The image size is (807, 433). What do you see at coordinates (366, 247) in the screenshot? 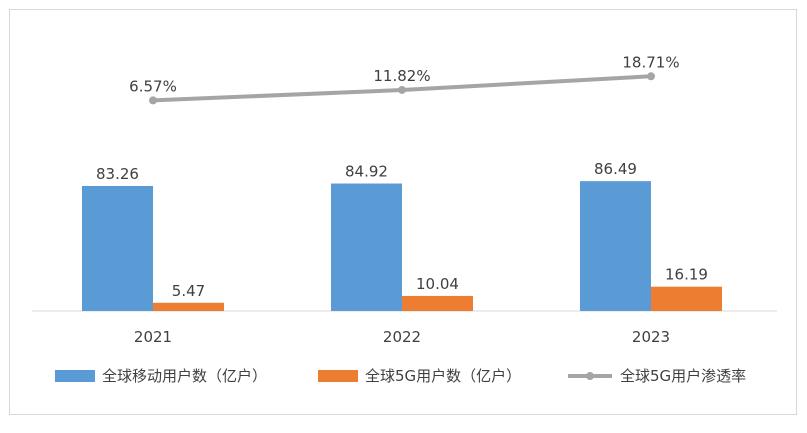
I see `bar-mobile-users-2022` at bounding box center [366, 247].